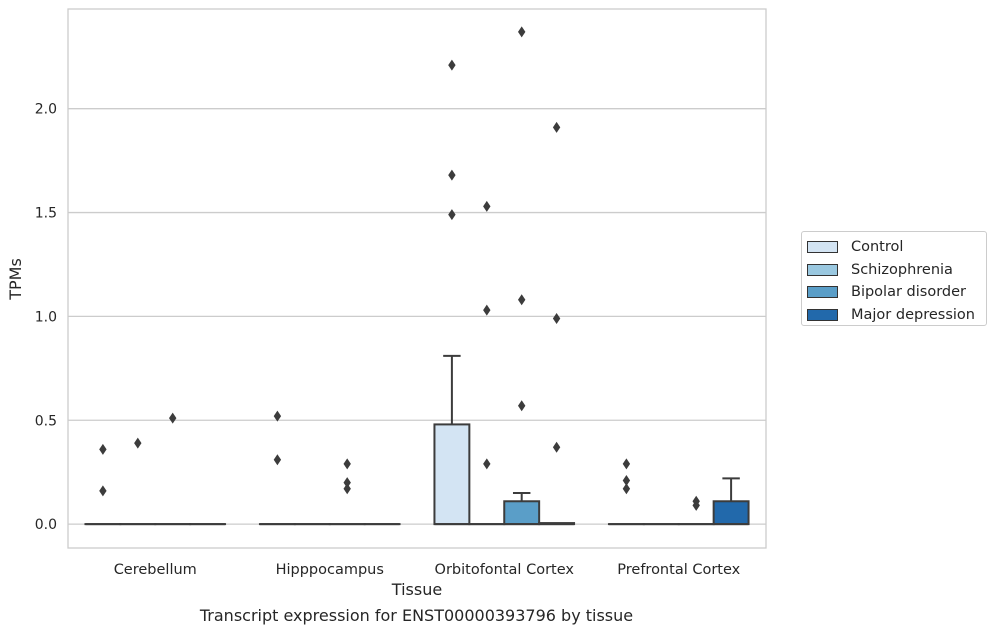 This screenshot has height=634, width=997. I want to click on y-tick-label: 1.0, so click(46, 317).